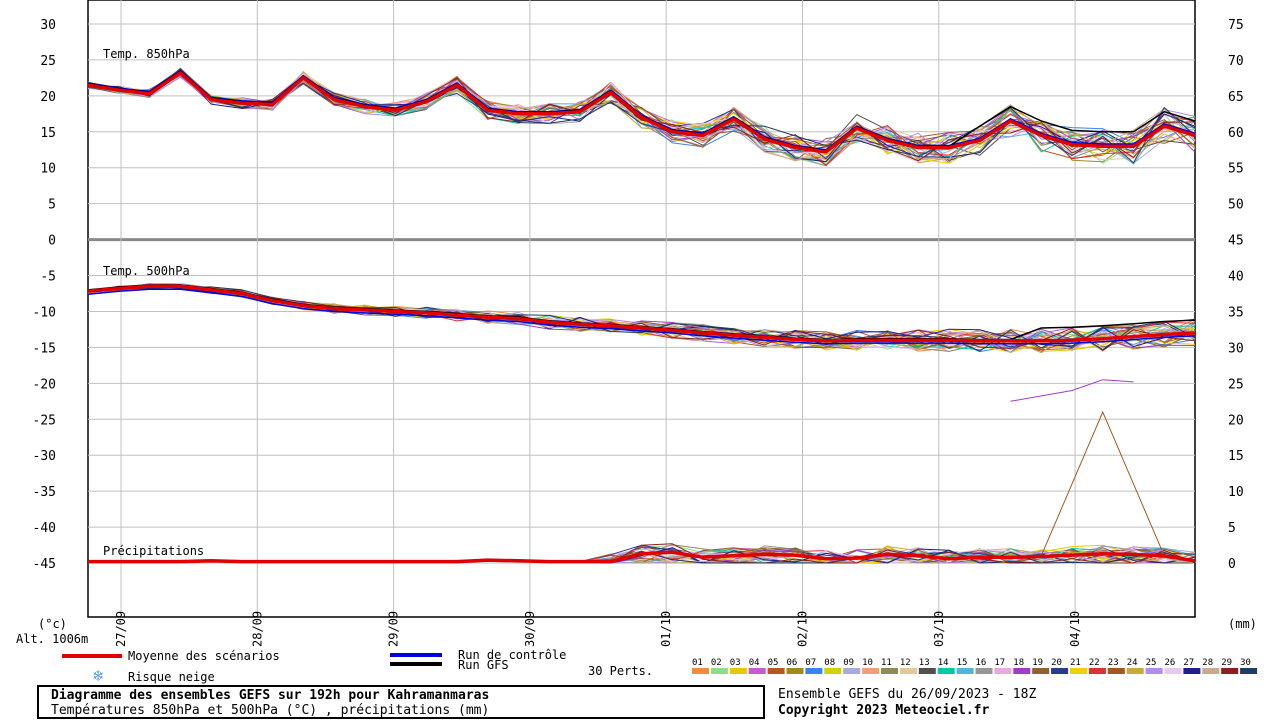  I want to click on perturbation-id-label: 21, so click(1075, 663).